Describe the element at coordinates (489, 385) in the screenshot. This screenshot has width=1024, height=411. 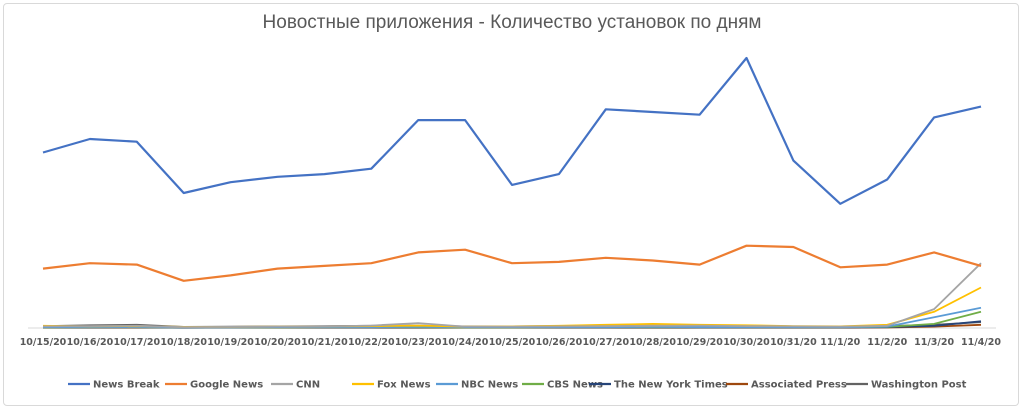
I see `legend-label: NBC News` at that location.